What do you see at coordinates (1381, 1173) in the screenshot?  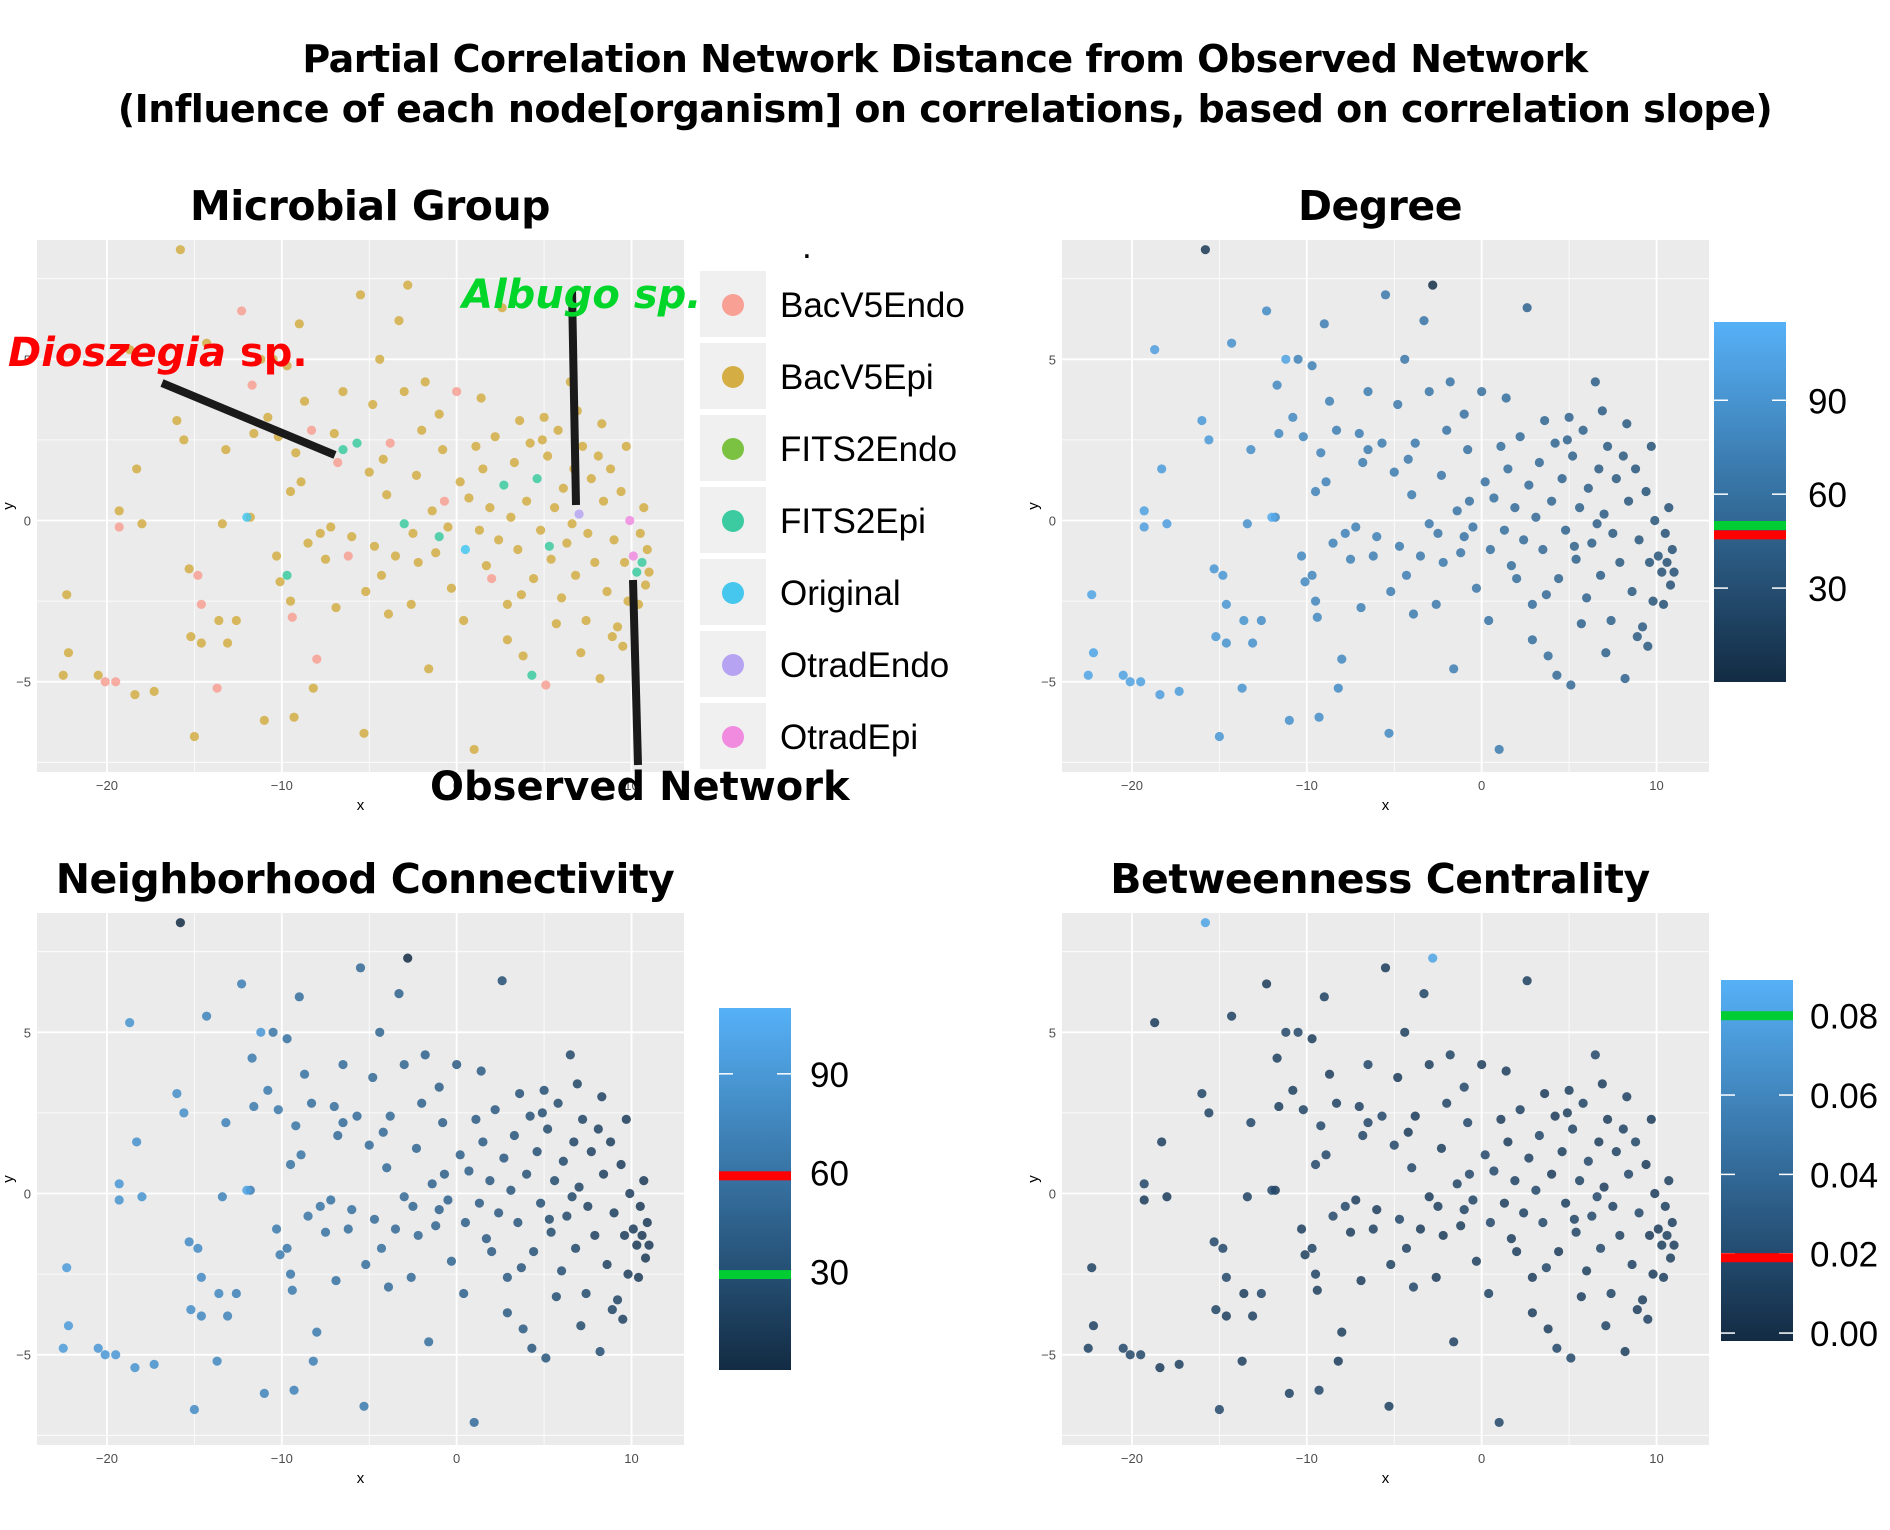 I see `points-betweenness_centrality` at bounding box center [1381, 1173].